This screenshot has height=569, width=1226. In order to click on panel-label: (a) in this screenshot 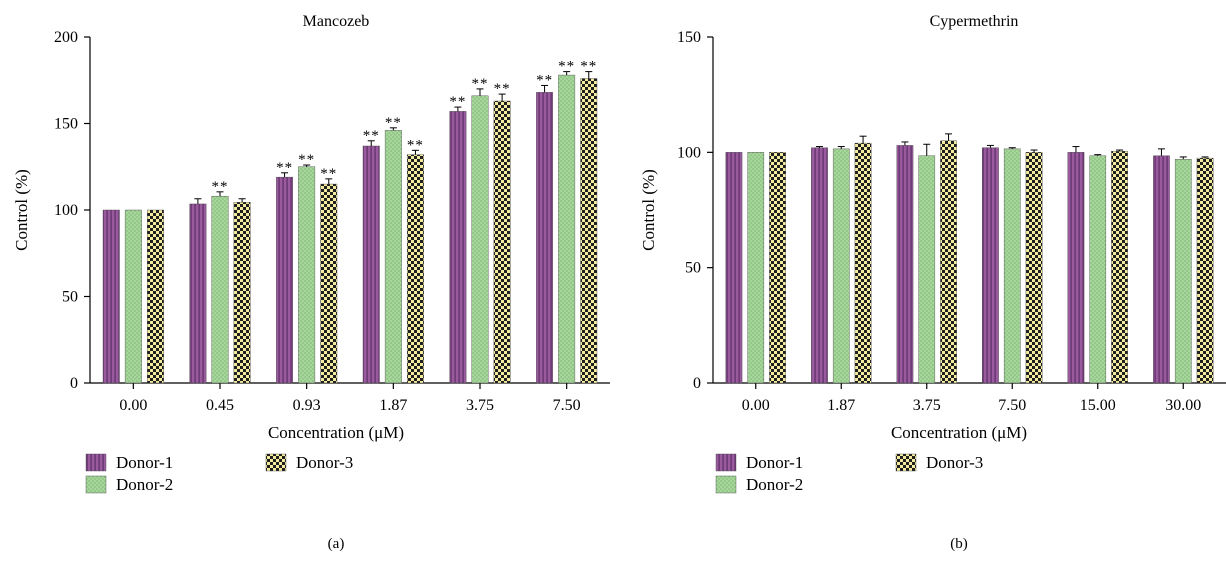, I will do `click(336, 544)`.